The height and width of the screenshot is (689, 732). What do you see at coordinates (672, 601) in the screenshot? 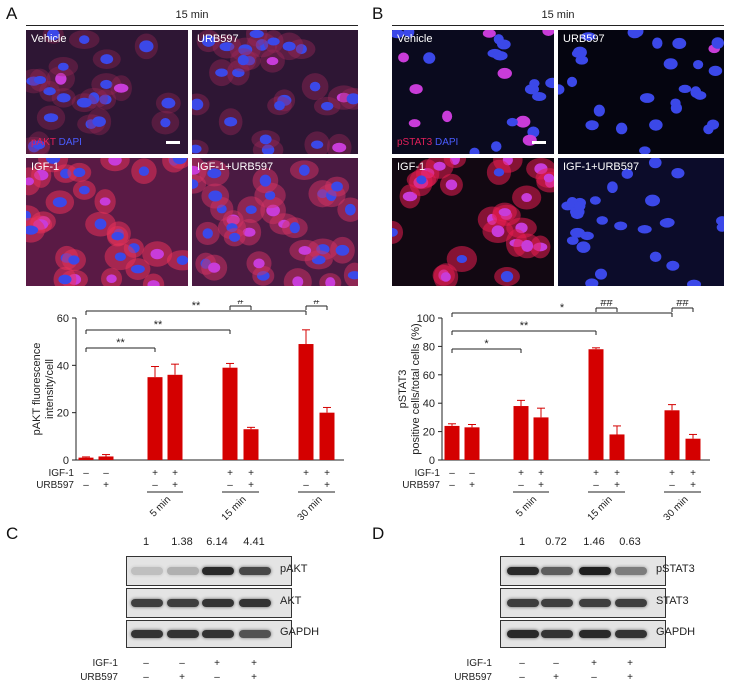
I see `blot-label: STAT3` at bounding box center [672, 601].